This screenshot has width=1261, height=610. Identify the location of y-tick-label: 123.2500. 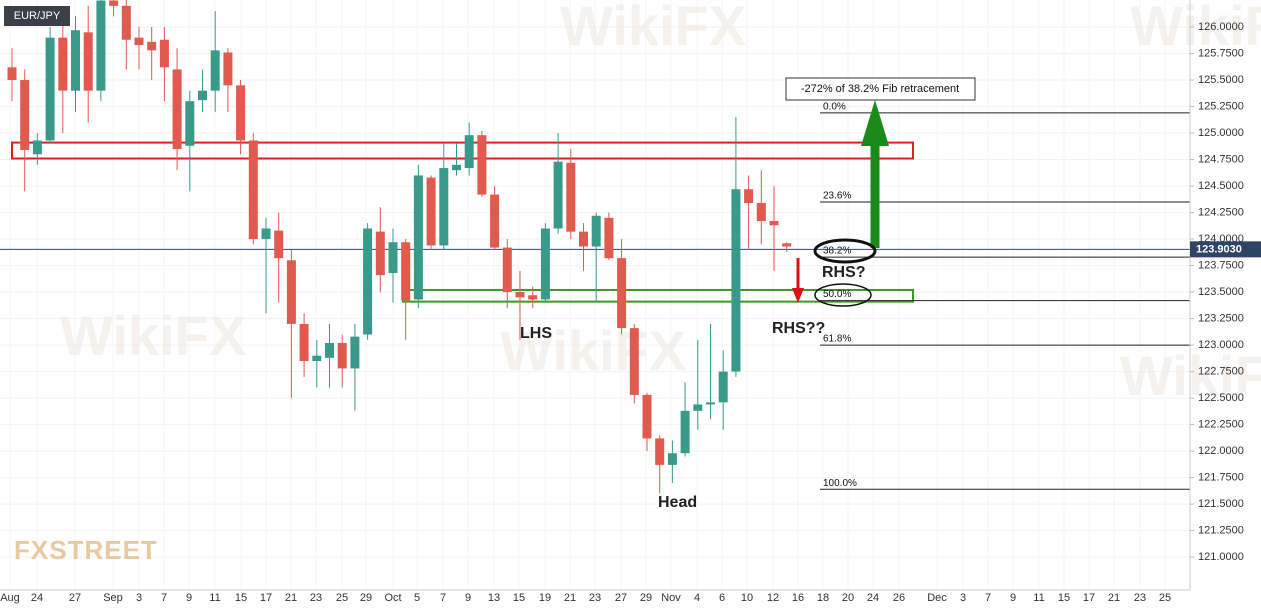
(1221, 318).